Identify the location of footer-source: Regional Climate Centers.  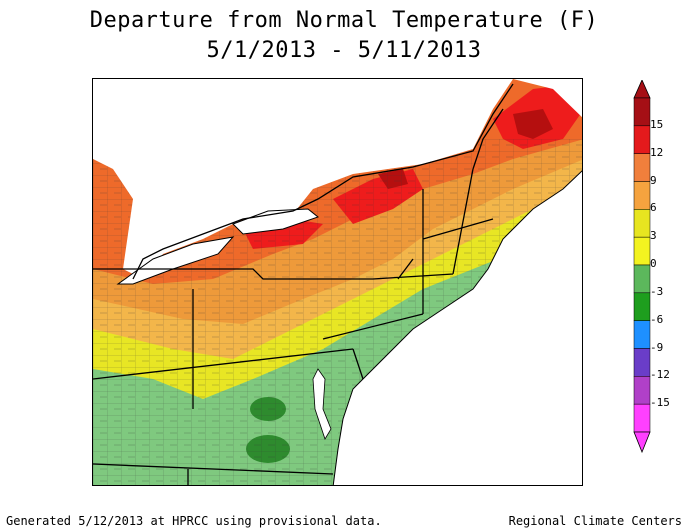
(595, 521).